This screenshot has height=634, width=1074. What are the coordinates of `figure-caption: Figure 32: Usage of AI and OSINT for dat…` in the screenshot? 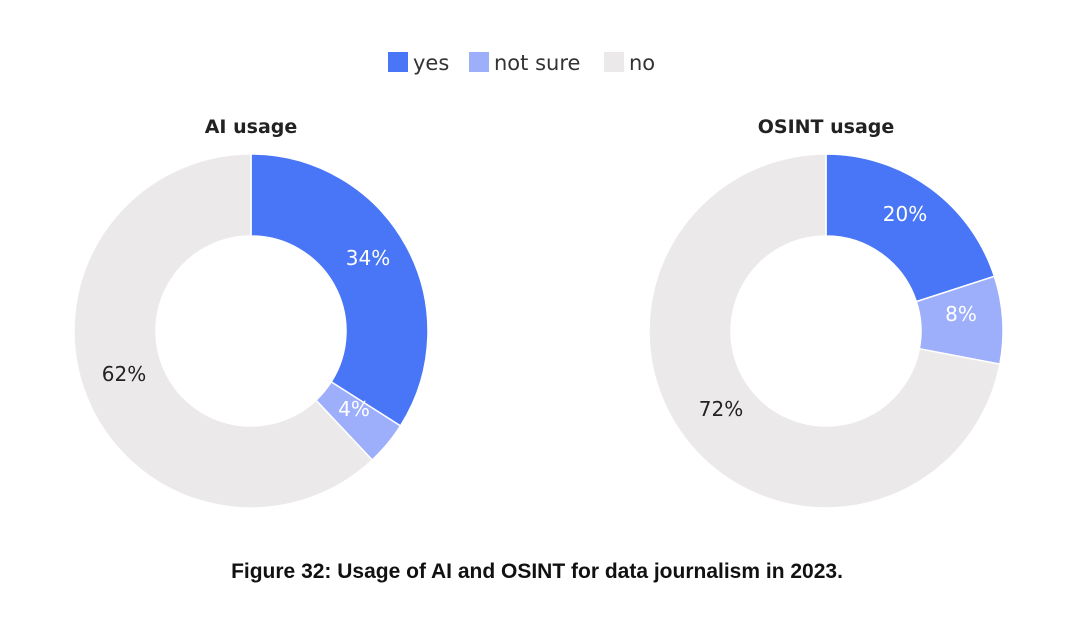 It's located at (537, 571).